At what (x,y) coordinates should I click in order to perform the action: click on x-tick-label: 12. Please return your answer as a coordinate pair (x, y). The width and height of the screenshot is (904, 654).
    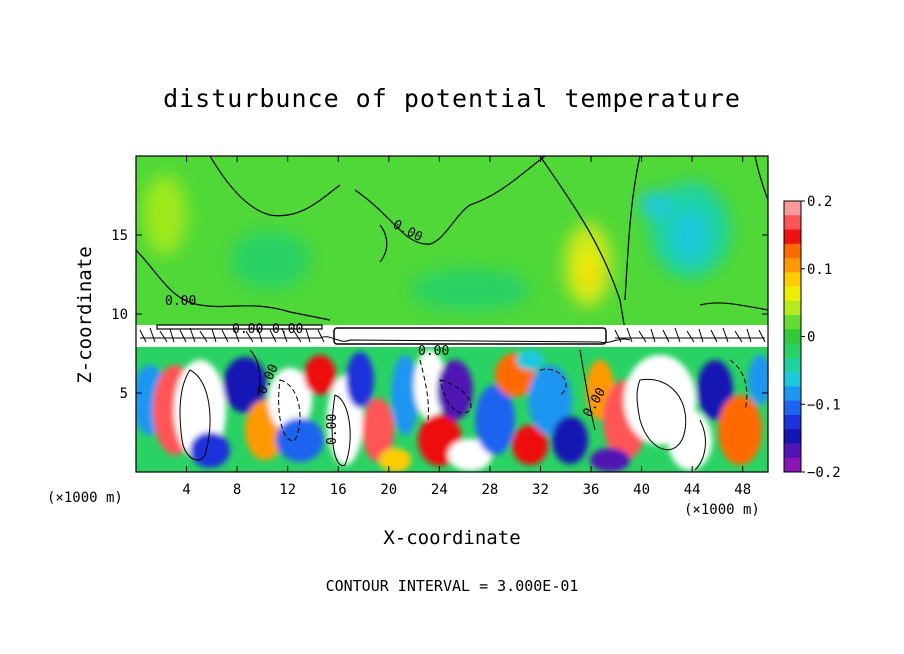
    Looking at the image, I should click on (287, 490).